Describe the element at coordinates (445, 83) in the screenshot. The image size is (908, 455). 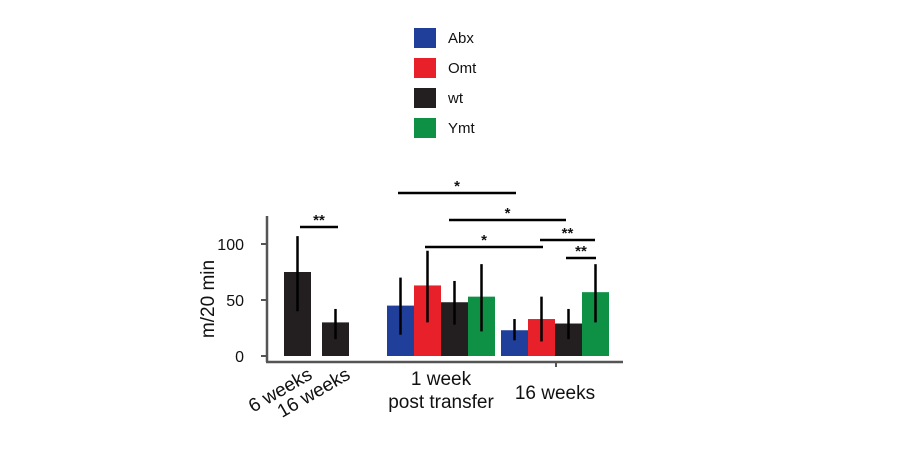
I see `chart-legend: Abx Omt wt Ymt` at that location.